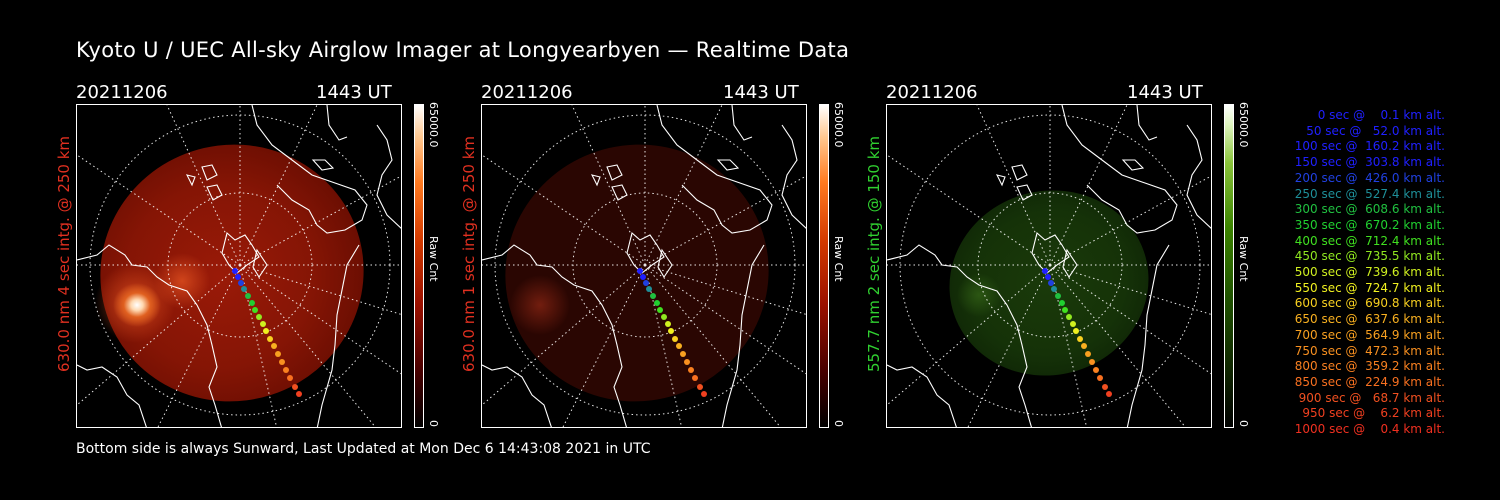 This screenshot has width=1500, height=500. Describe the element at coordinates (874, 253) in the screenshot. I see `panel-3-ylabel: 557.7 nm 2 sec intg. @ 150 km` at that location.